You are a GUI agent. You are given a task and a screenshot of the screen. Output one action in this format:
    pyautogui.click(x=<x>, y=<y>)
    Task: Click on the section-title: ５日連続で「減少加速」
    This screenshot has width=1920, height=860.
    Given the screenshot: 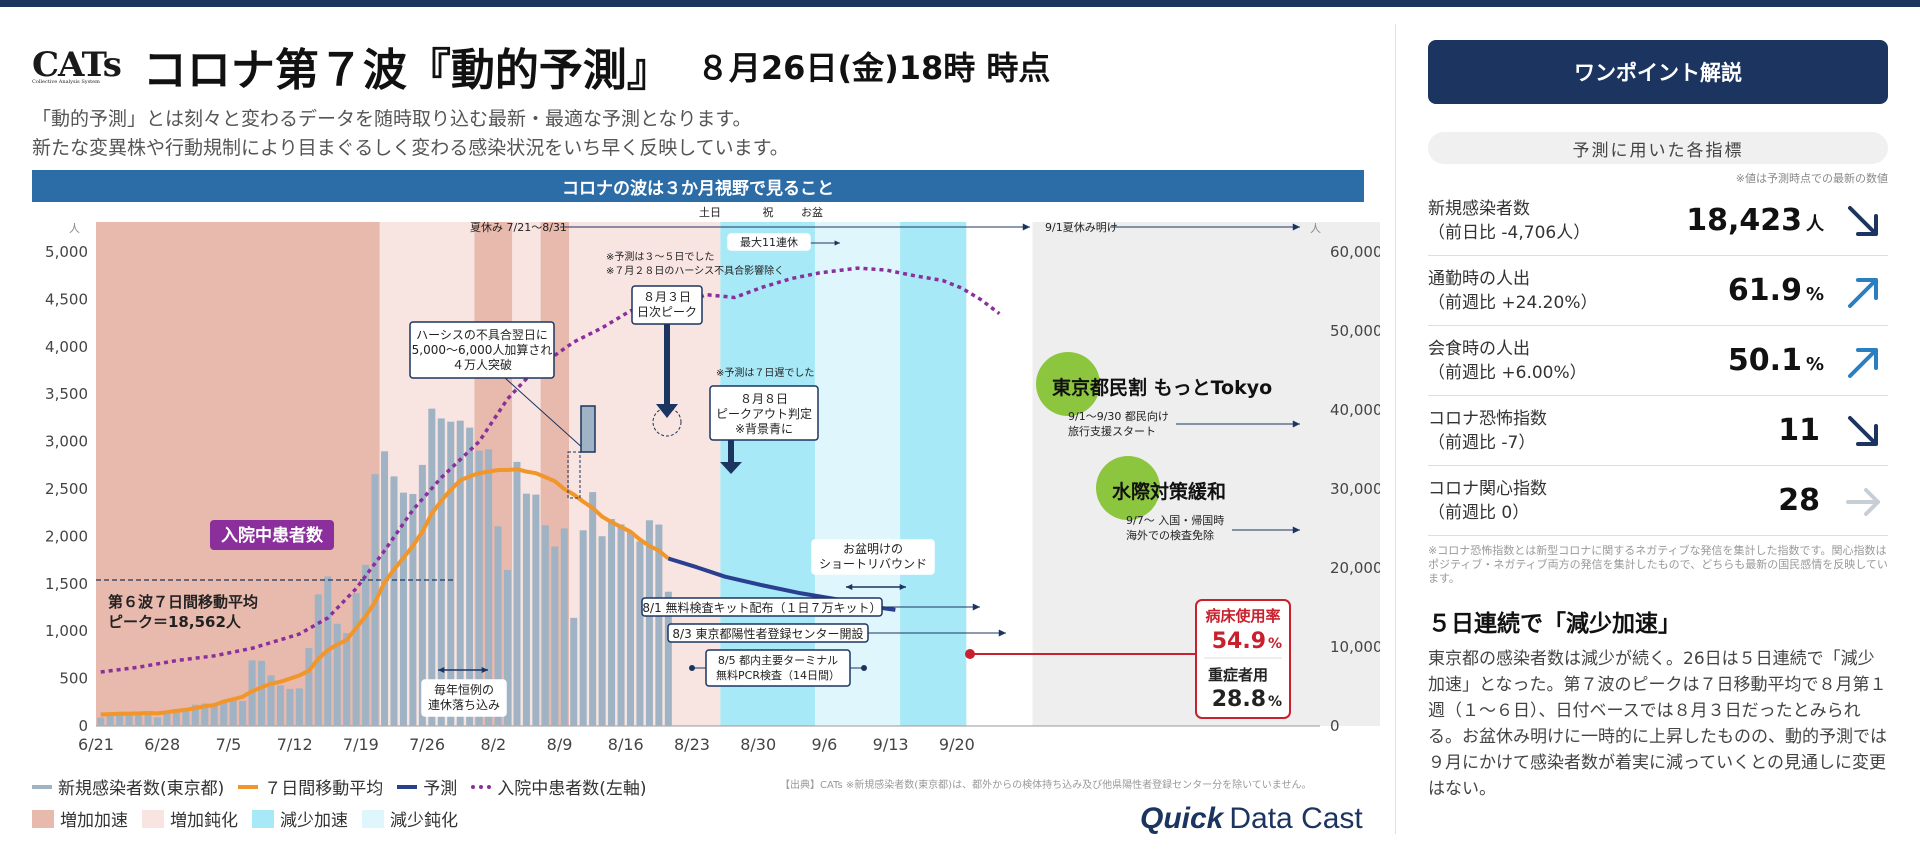 What is the action you would take?
    pyautogui.click(x=1554, y=624)
    